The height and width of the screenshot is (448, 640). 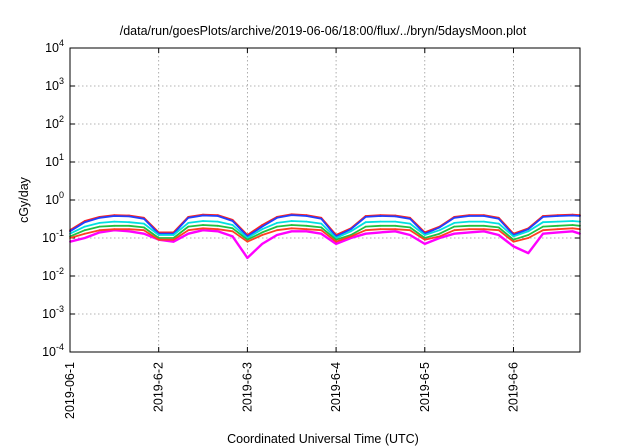 What do you see at coordinates (54, 160) in the screenshot?
I see `y-tick-label: 10¹` at bounding box center [54, 160].